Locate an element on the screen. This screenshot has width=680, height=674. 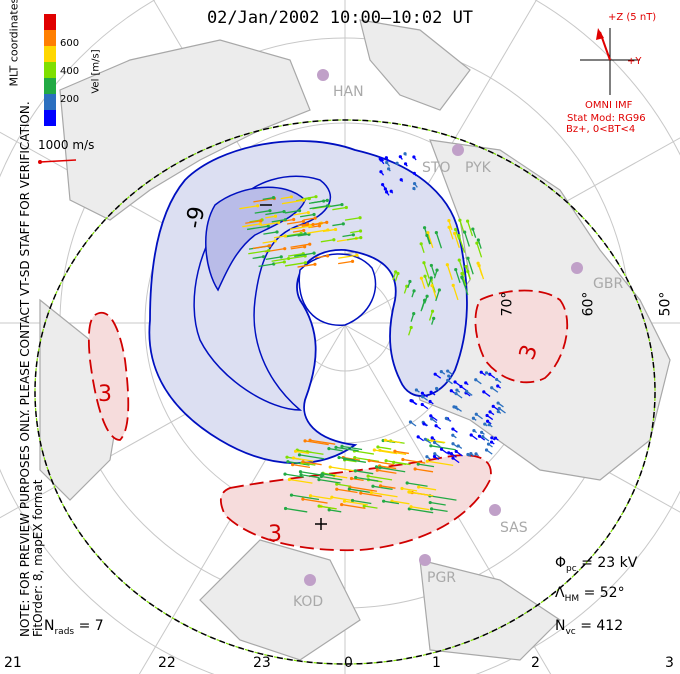
latitude-label: 50° is located at coordinates (665, 304).